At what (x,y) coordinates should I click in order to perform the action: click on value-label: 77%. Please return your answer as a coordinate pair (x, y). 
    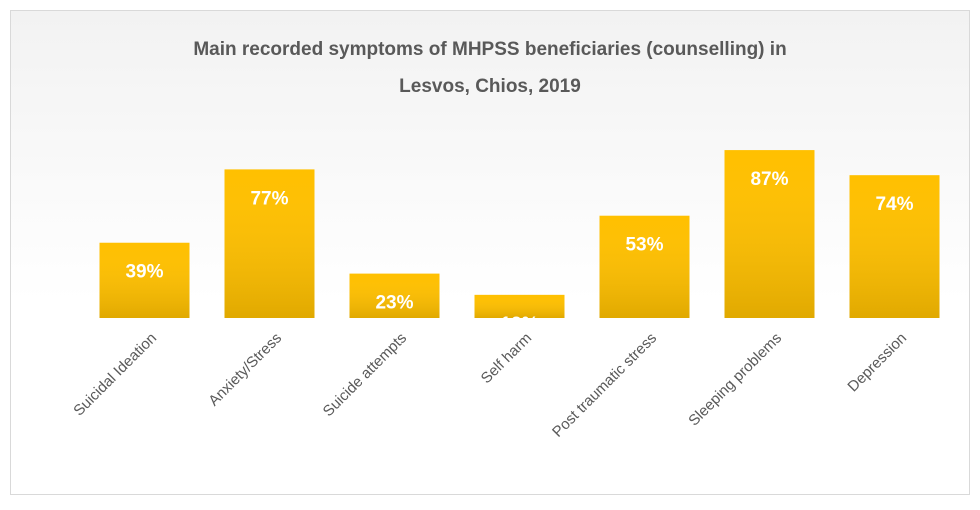
    Looking at the image, I should click on (269, 198).